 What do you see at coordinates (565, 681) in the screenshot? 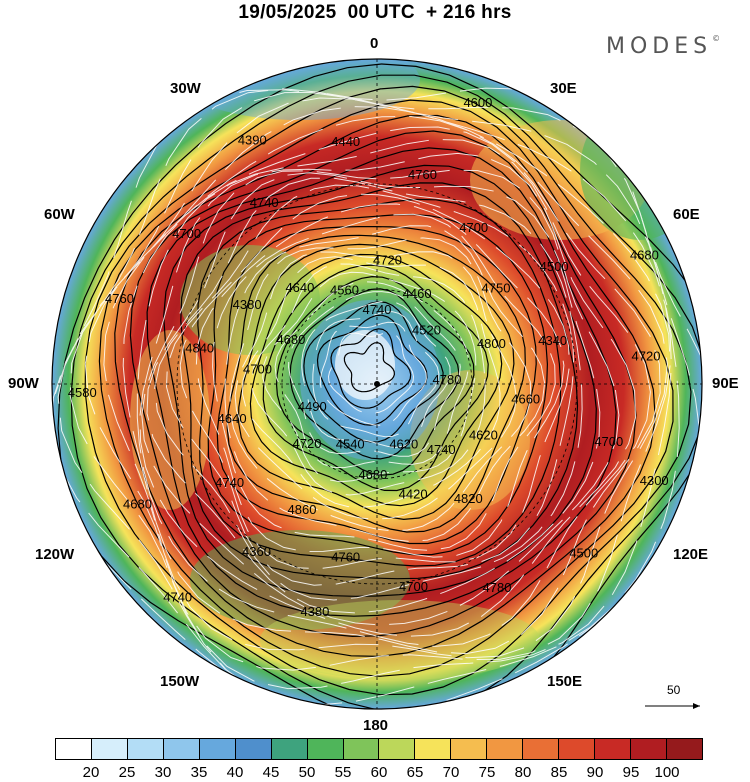
I see `lon-label-150e: 150E` at bounding box center [565, 681].